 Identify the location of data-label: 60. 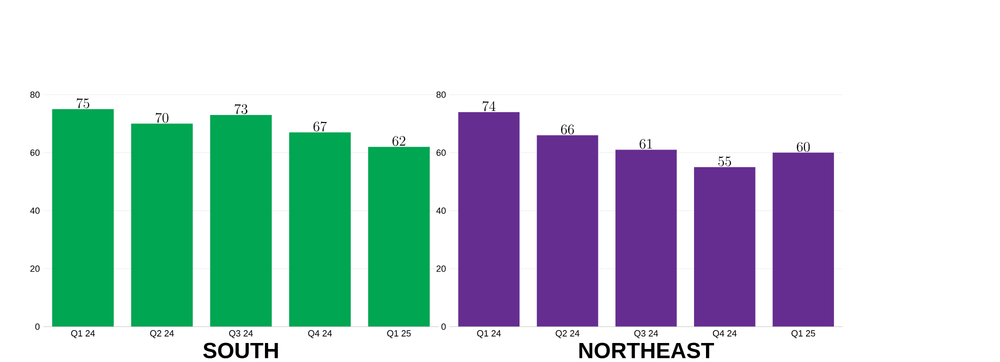
(803, 147).